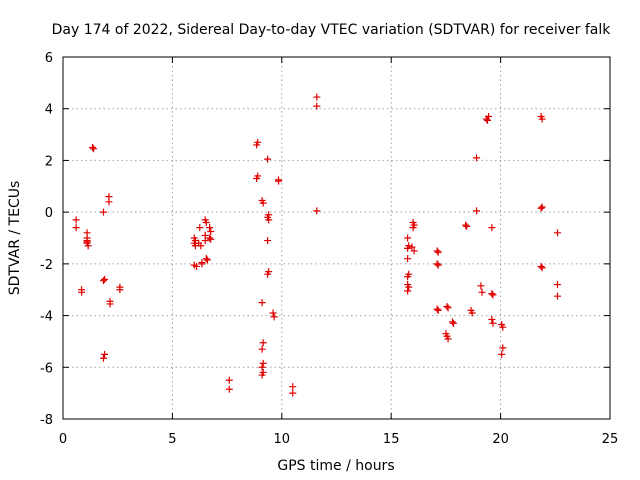 The width and height of the screenshot is (640, 480). What do you see at coordinates (49, 161) in the screenshot?
I see `y-tick-label: 2` at bounding box center [49, 161].